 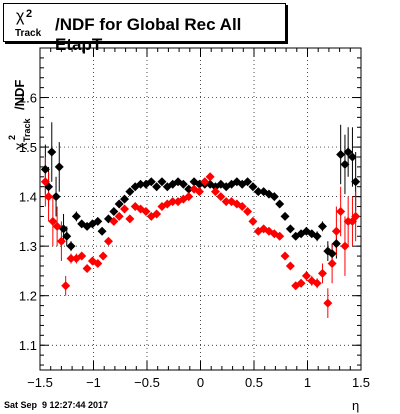 I want to click on y-tick-label: 1.2, so click(x=28, y=296).